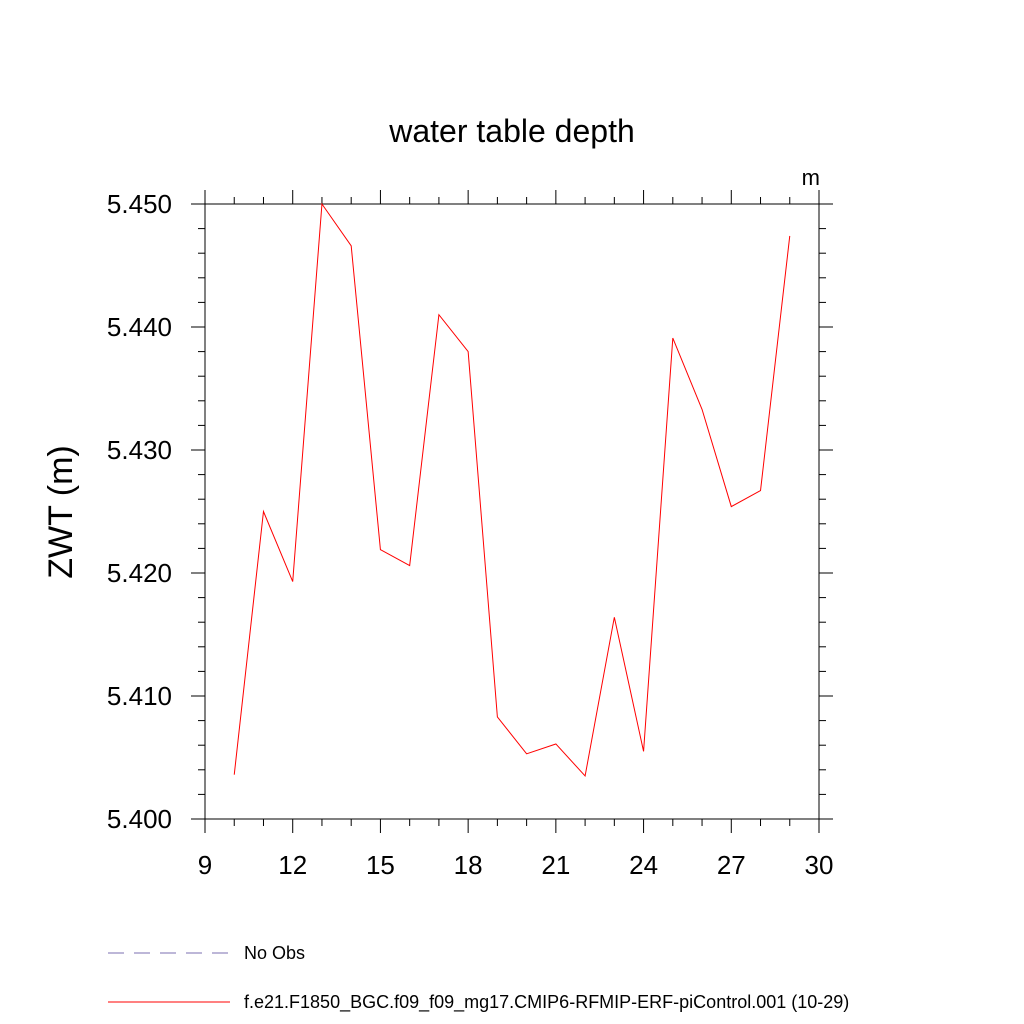 The height and width of the screenshot is (1024, 1024). I want to click on y-tick-label: 5.430, so click(139, 450).